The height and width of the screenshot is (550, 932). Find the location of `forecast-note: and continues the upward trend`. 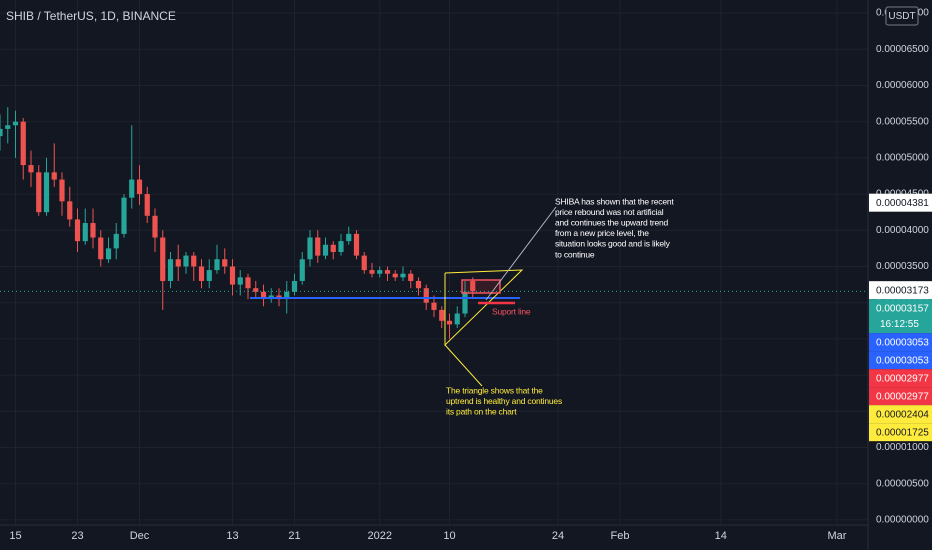

forecast-note: and continues the upward trend is located at coordinates (612, 222).